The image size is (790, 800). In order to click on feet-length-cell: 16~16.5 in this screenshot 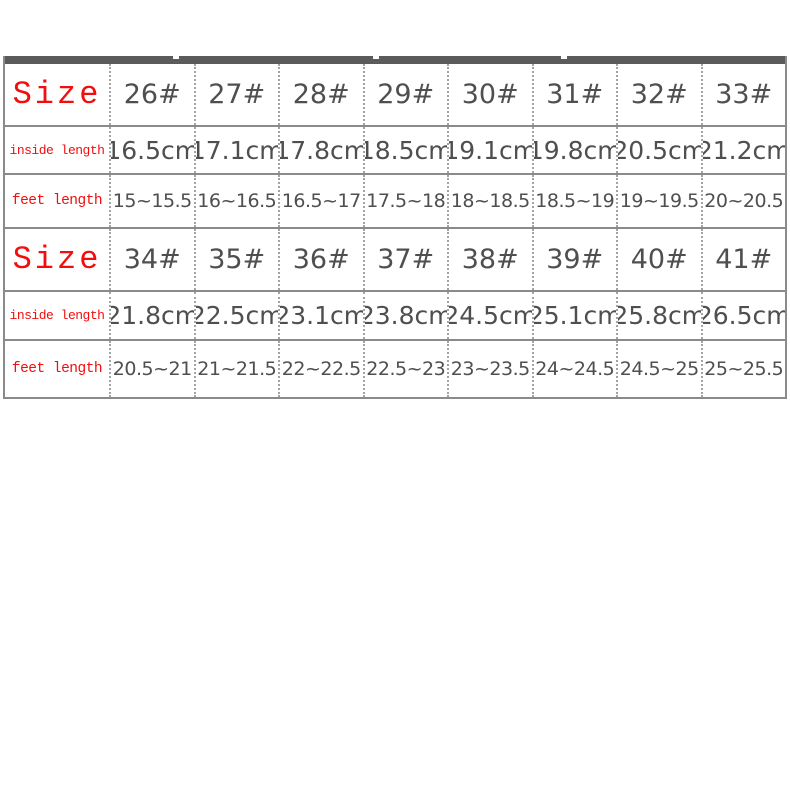, I will do `click(236, 201)`.